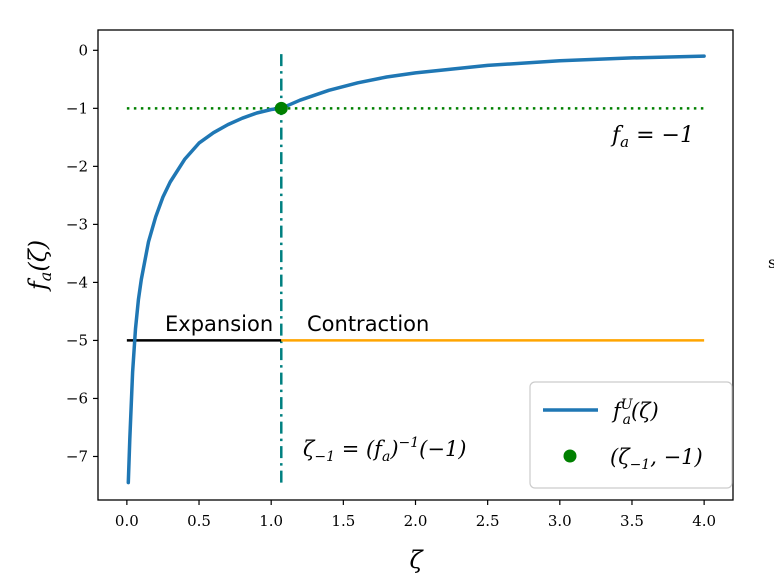  I want to click on y-tick-label: −2, so click(77, 166).